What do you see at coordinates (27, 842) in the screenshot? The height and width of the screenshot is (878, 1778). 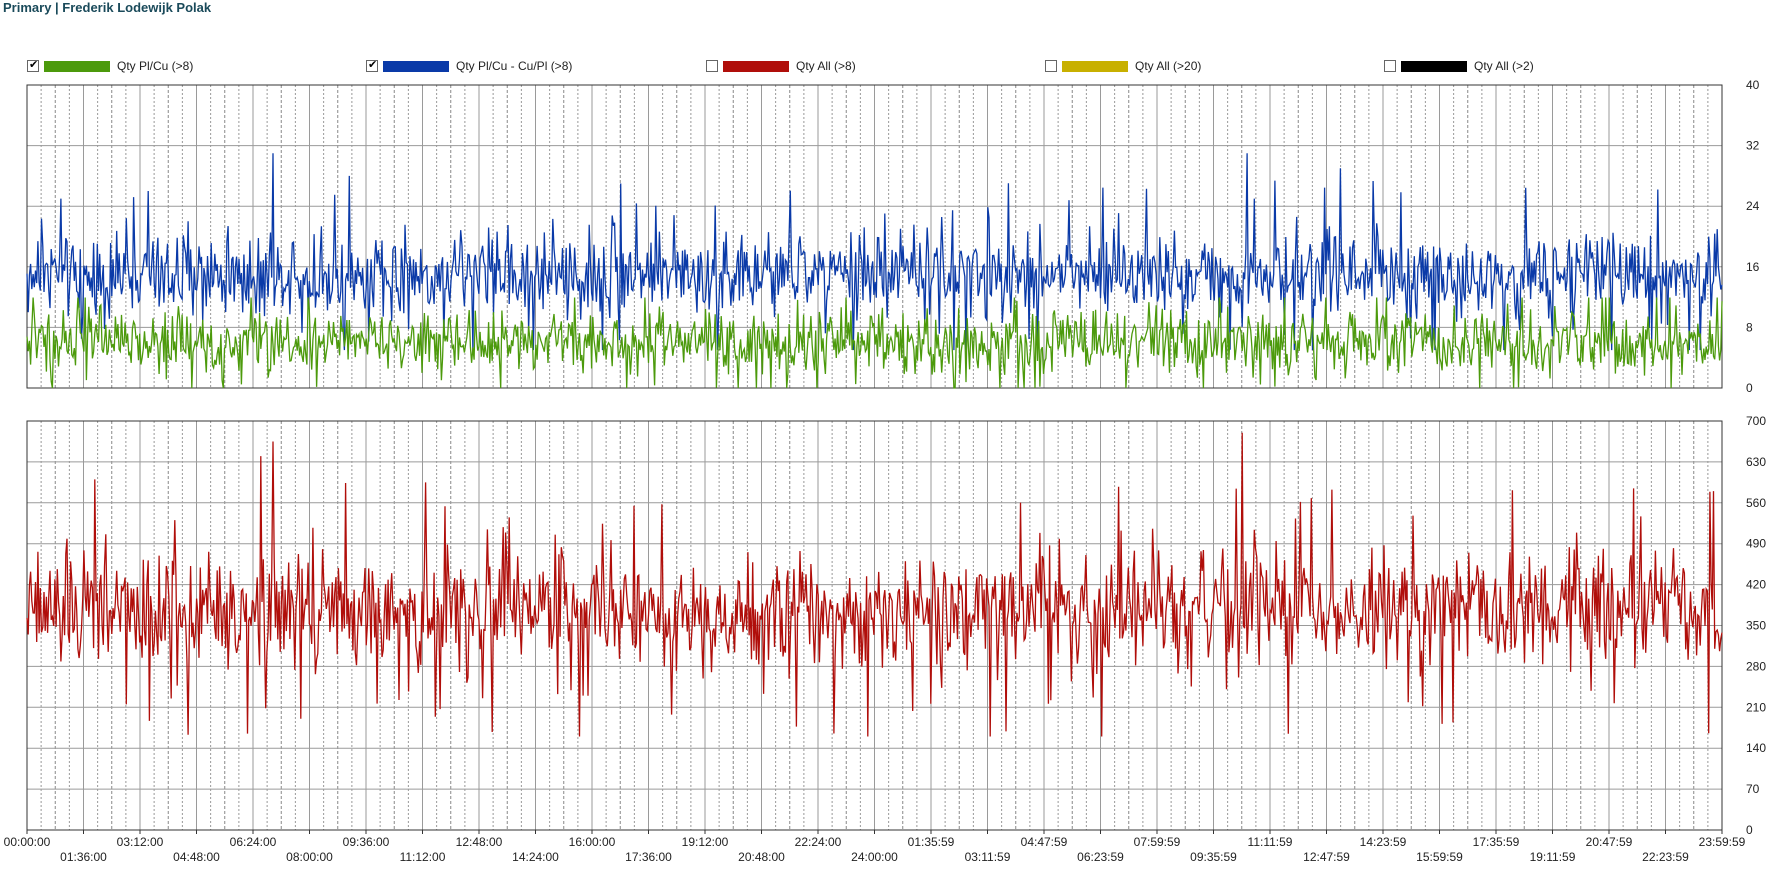 I see `x-tick-label: 00:00:00` at bounding box center [27, 842].